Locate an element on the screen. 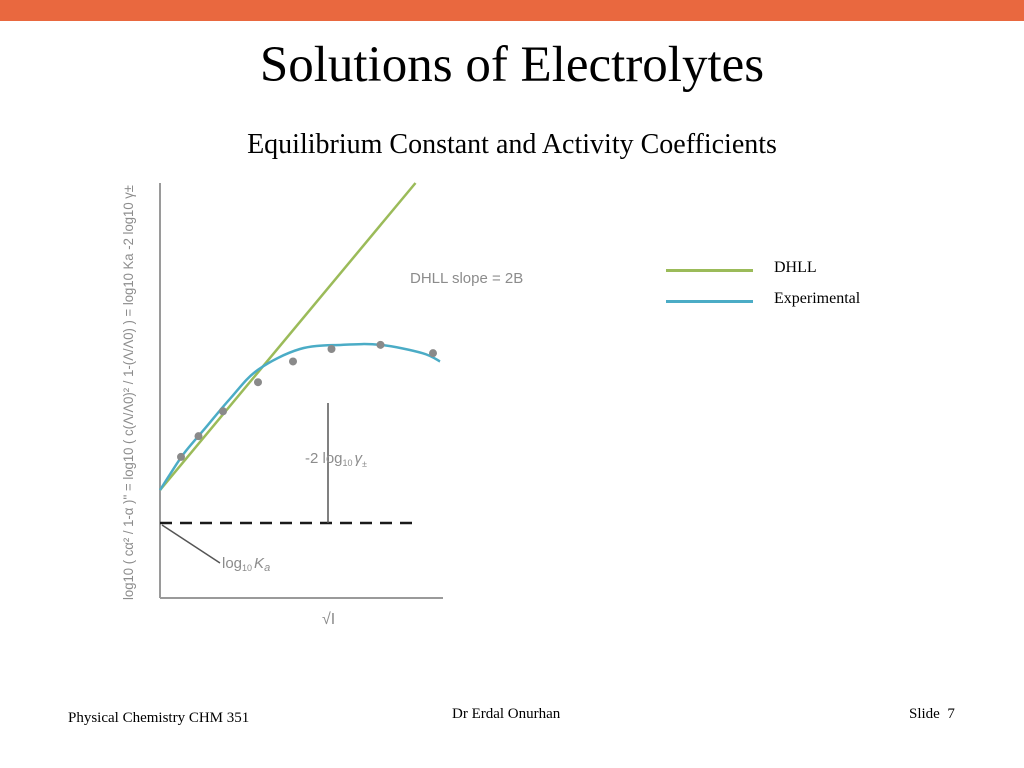 This screenshot has width=1024, height=768. footer-author: Dr Erdal Onurhan is located at coordinates (506, 714).